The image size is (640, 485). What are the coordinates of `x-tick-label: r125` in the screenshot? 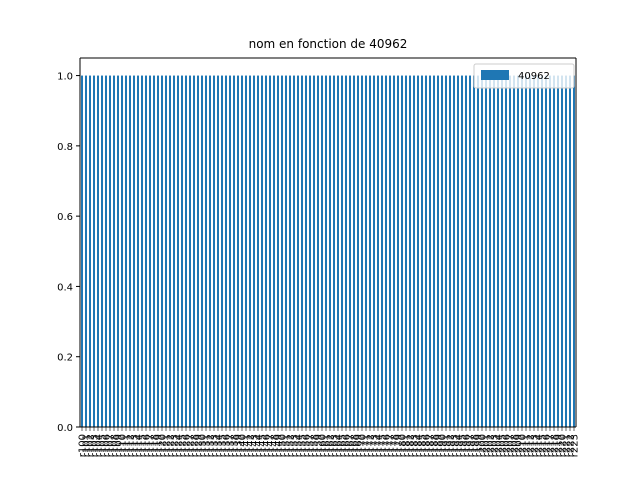 It's located at (183, 445).